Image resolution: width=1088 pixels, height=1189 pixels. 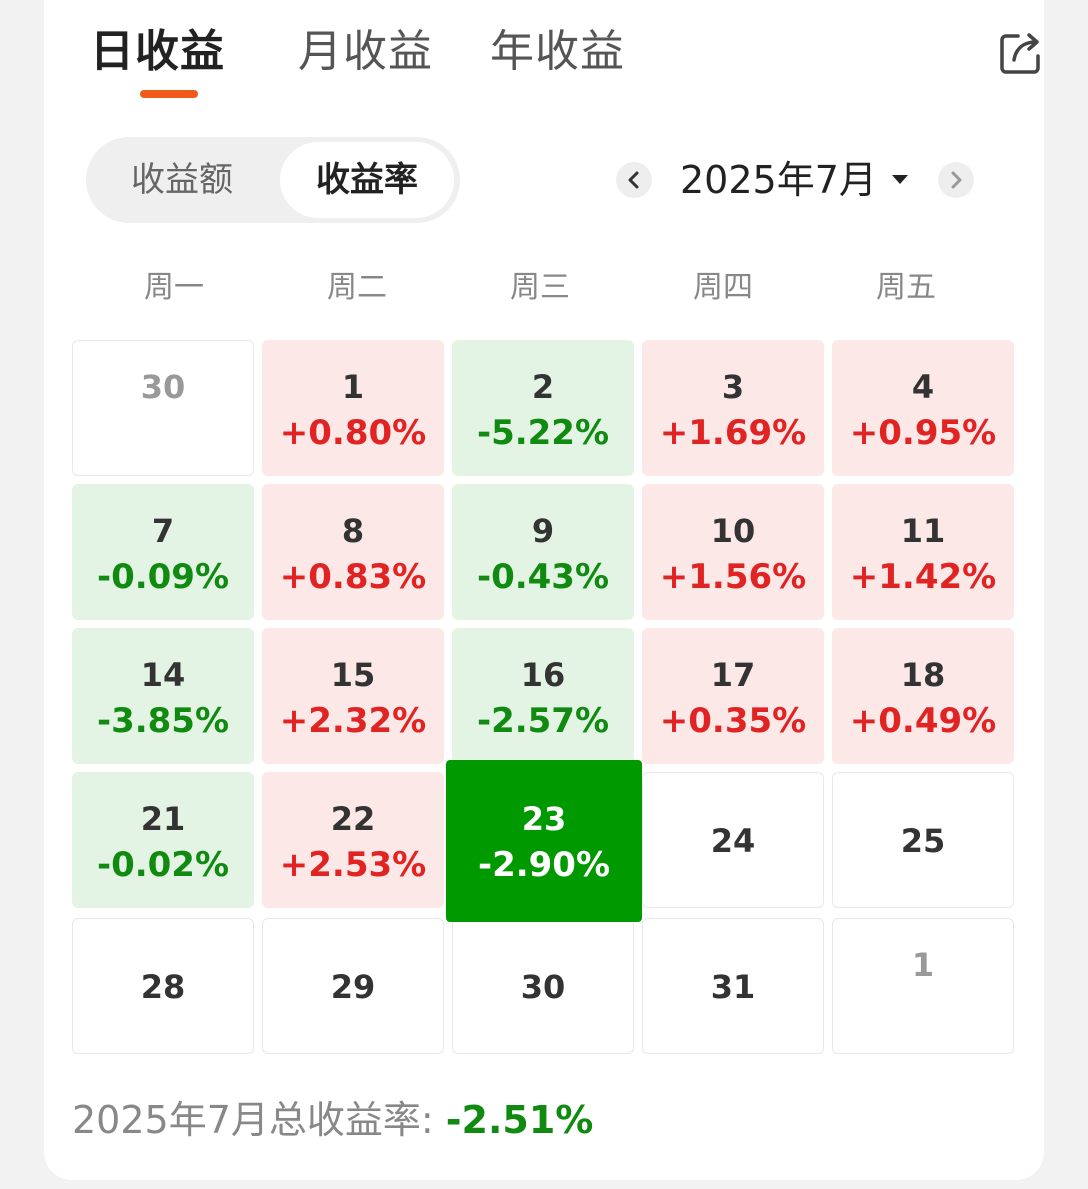 What do you see at coordinates (544, 819) in the screenshot?
I see `day-number: 23` at bounding box center [544, 819].